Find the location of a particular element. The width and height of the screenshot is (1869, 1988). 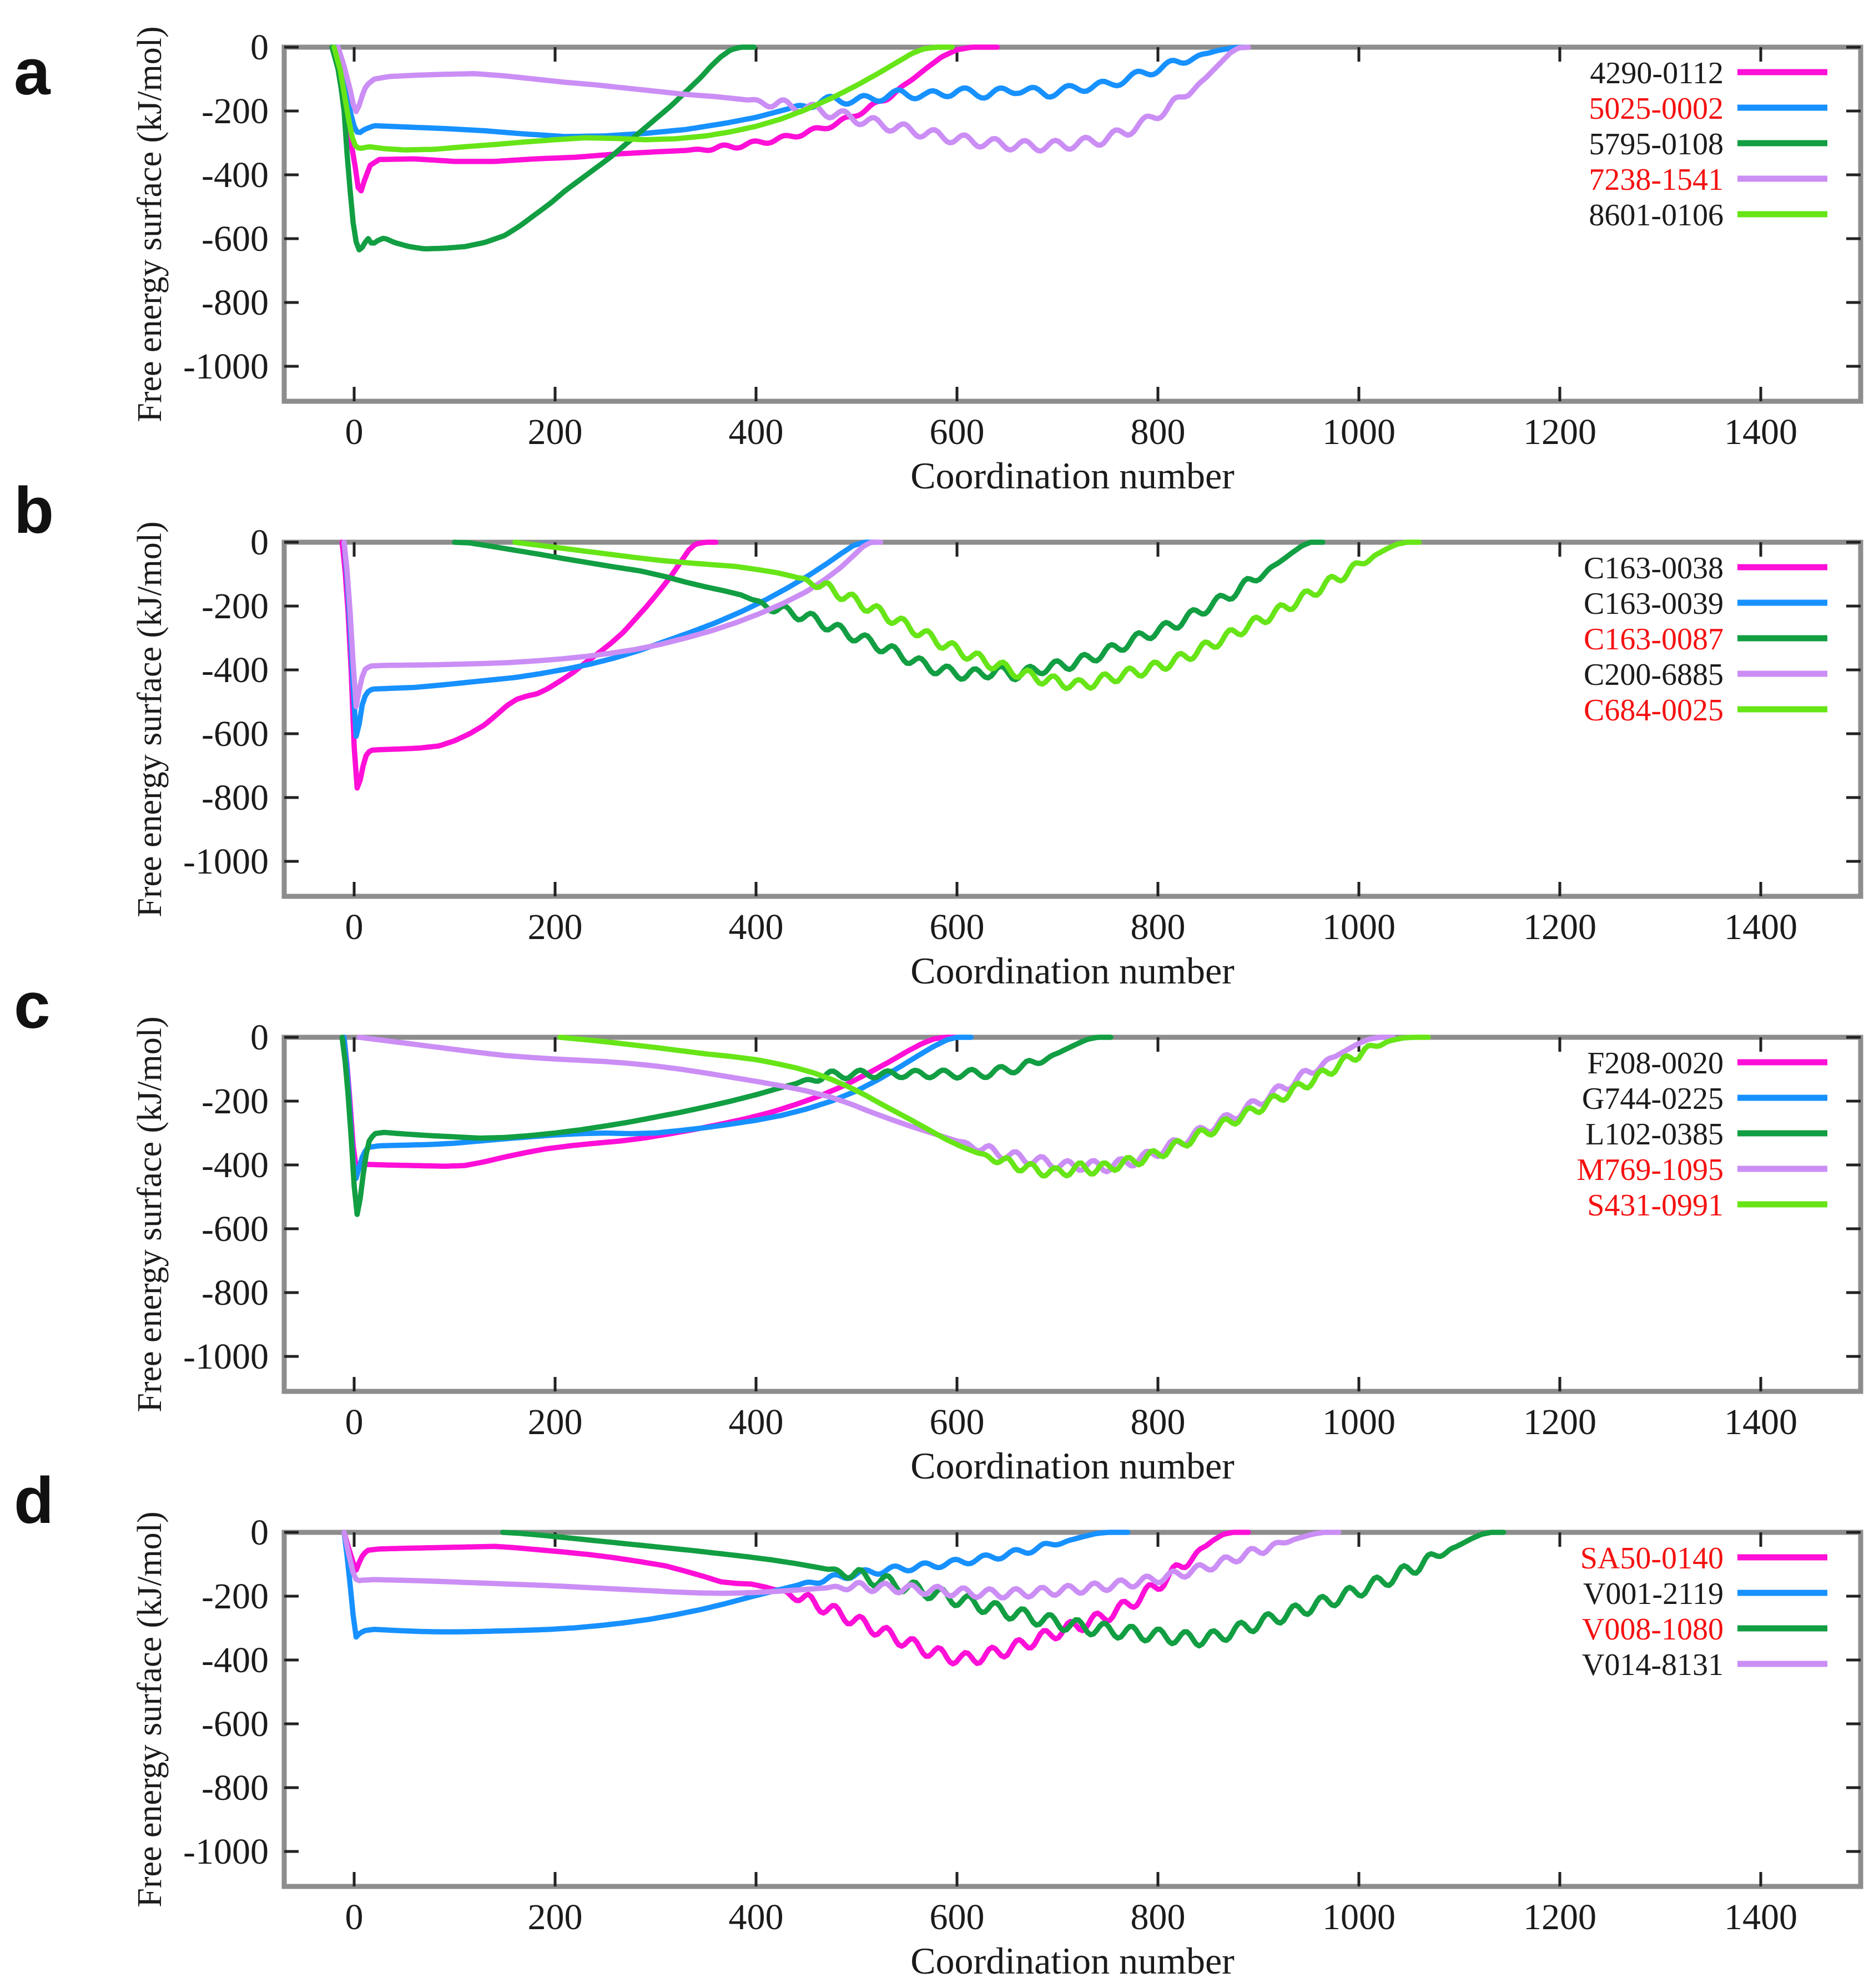

legend-label-C163-0038: C163-0038 is located at coordinates (1654, 568).